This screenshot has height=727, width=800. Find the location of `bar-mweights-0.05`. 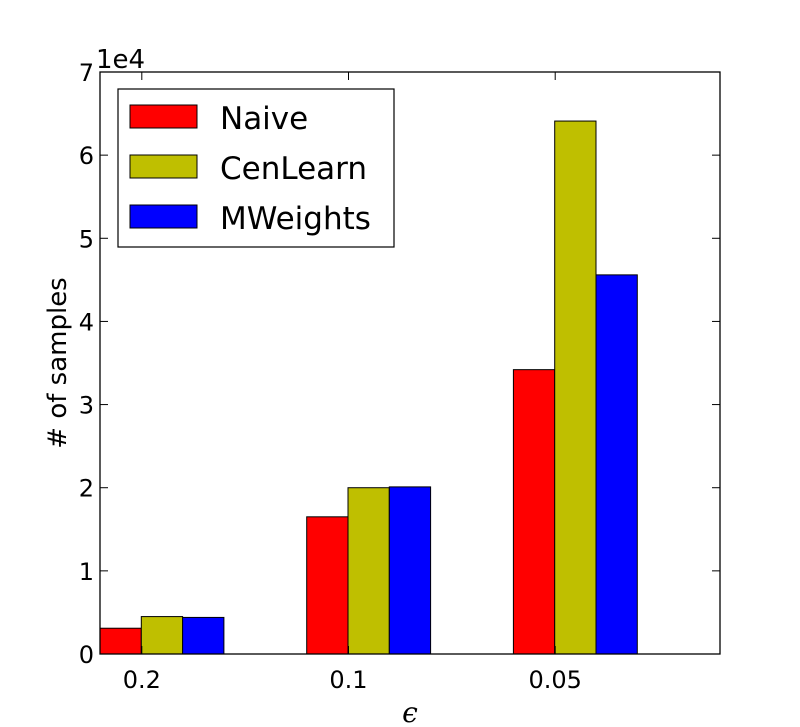

bar-mweights-0.05 is located at coordinates (616, 464).